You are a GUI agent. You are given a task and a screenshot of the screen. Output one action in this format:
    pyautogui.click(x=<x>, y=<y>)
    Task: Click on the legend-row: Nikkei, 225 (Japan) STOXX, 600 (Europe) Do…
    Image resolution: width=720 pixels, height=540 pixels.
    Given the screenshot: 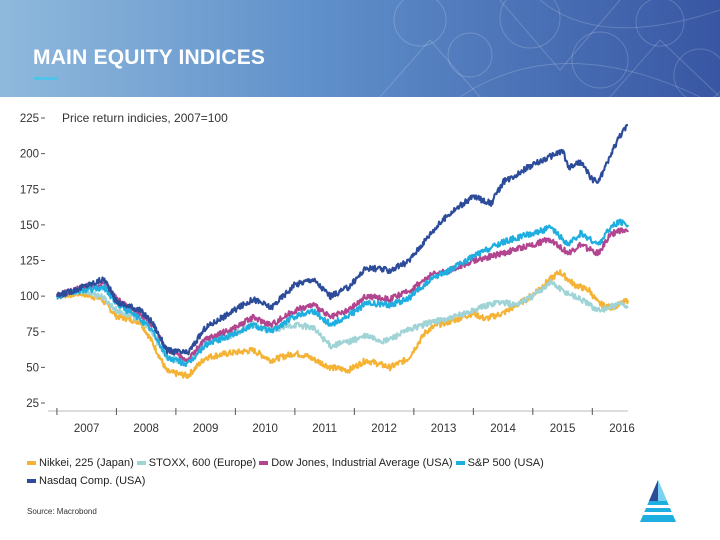 What is the action you would take?
    pyautogui.click(x=347, y=463)
    